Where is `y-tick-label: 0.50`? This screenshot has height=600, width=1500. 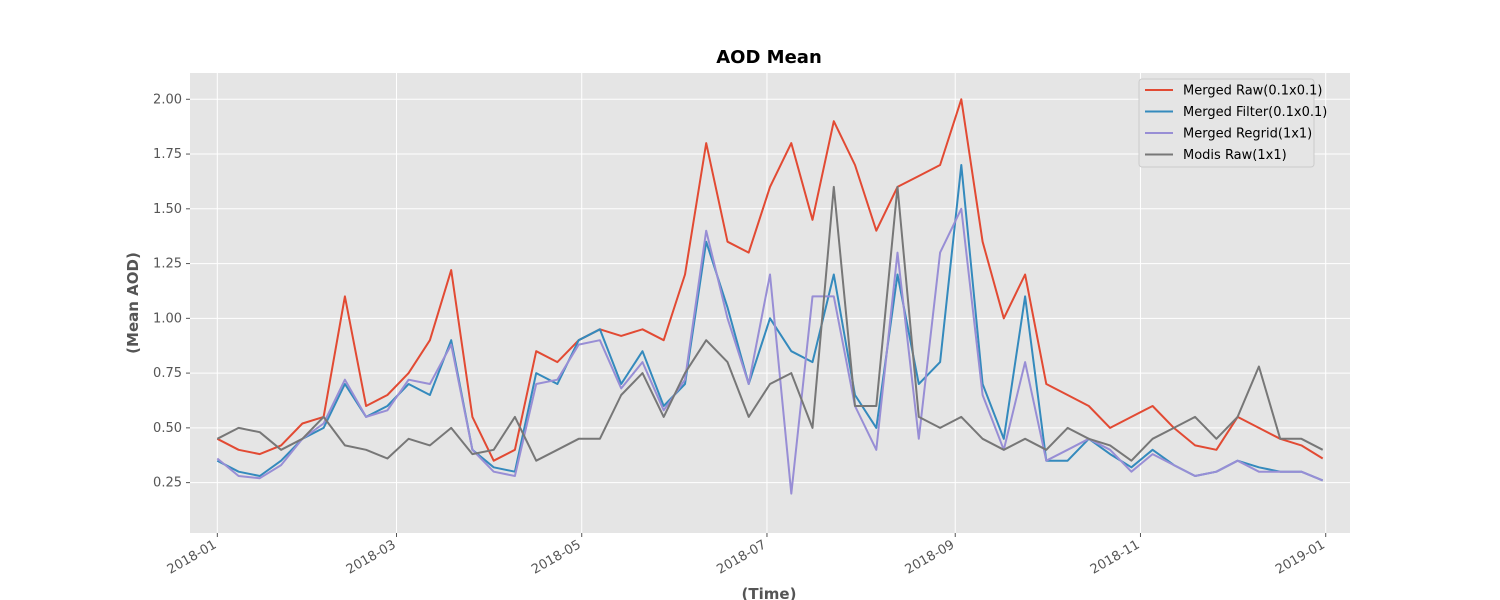
y-tick-label: 0.50 is located at coordinates (167, 428).